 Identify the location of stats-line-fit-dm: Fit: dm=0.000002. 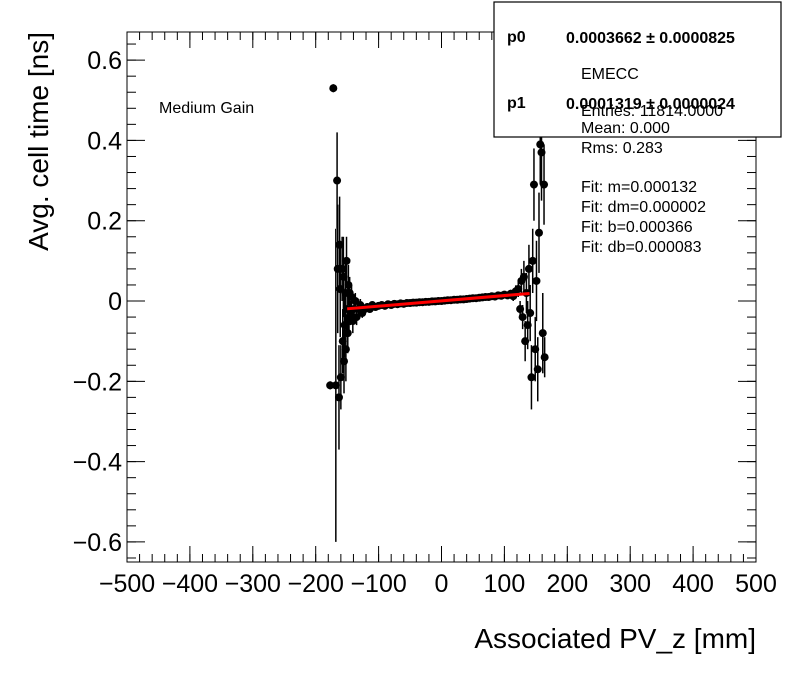
(643, 207).